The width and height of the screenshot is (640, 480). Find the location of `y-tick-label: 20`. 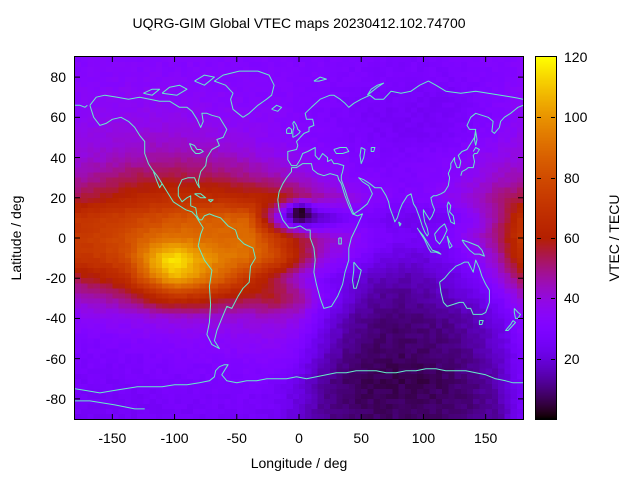

y-tick-label: 20 is located at coordinates (58, 197).